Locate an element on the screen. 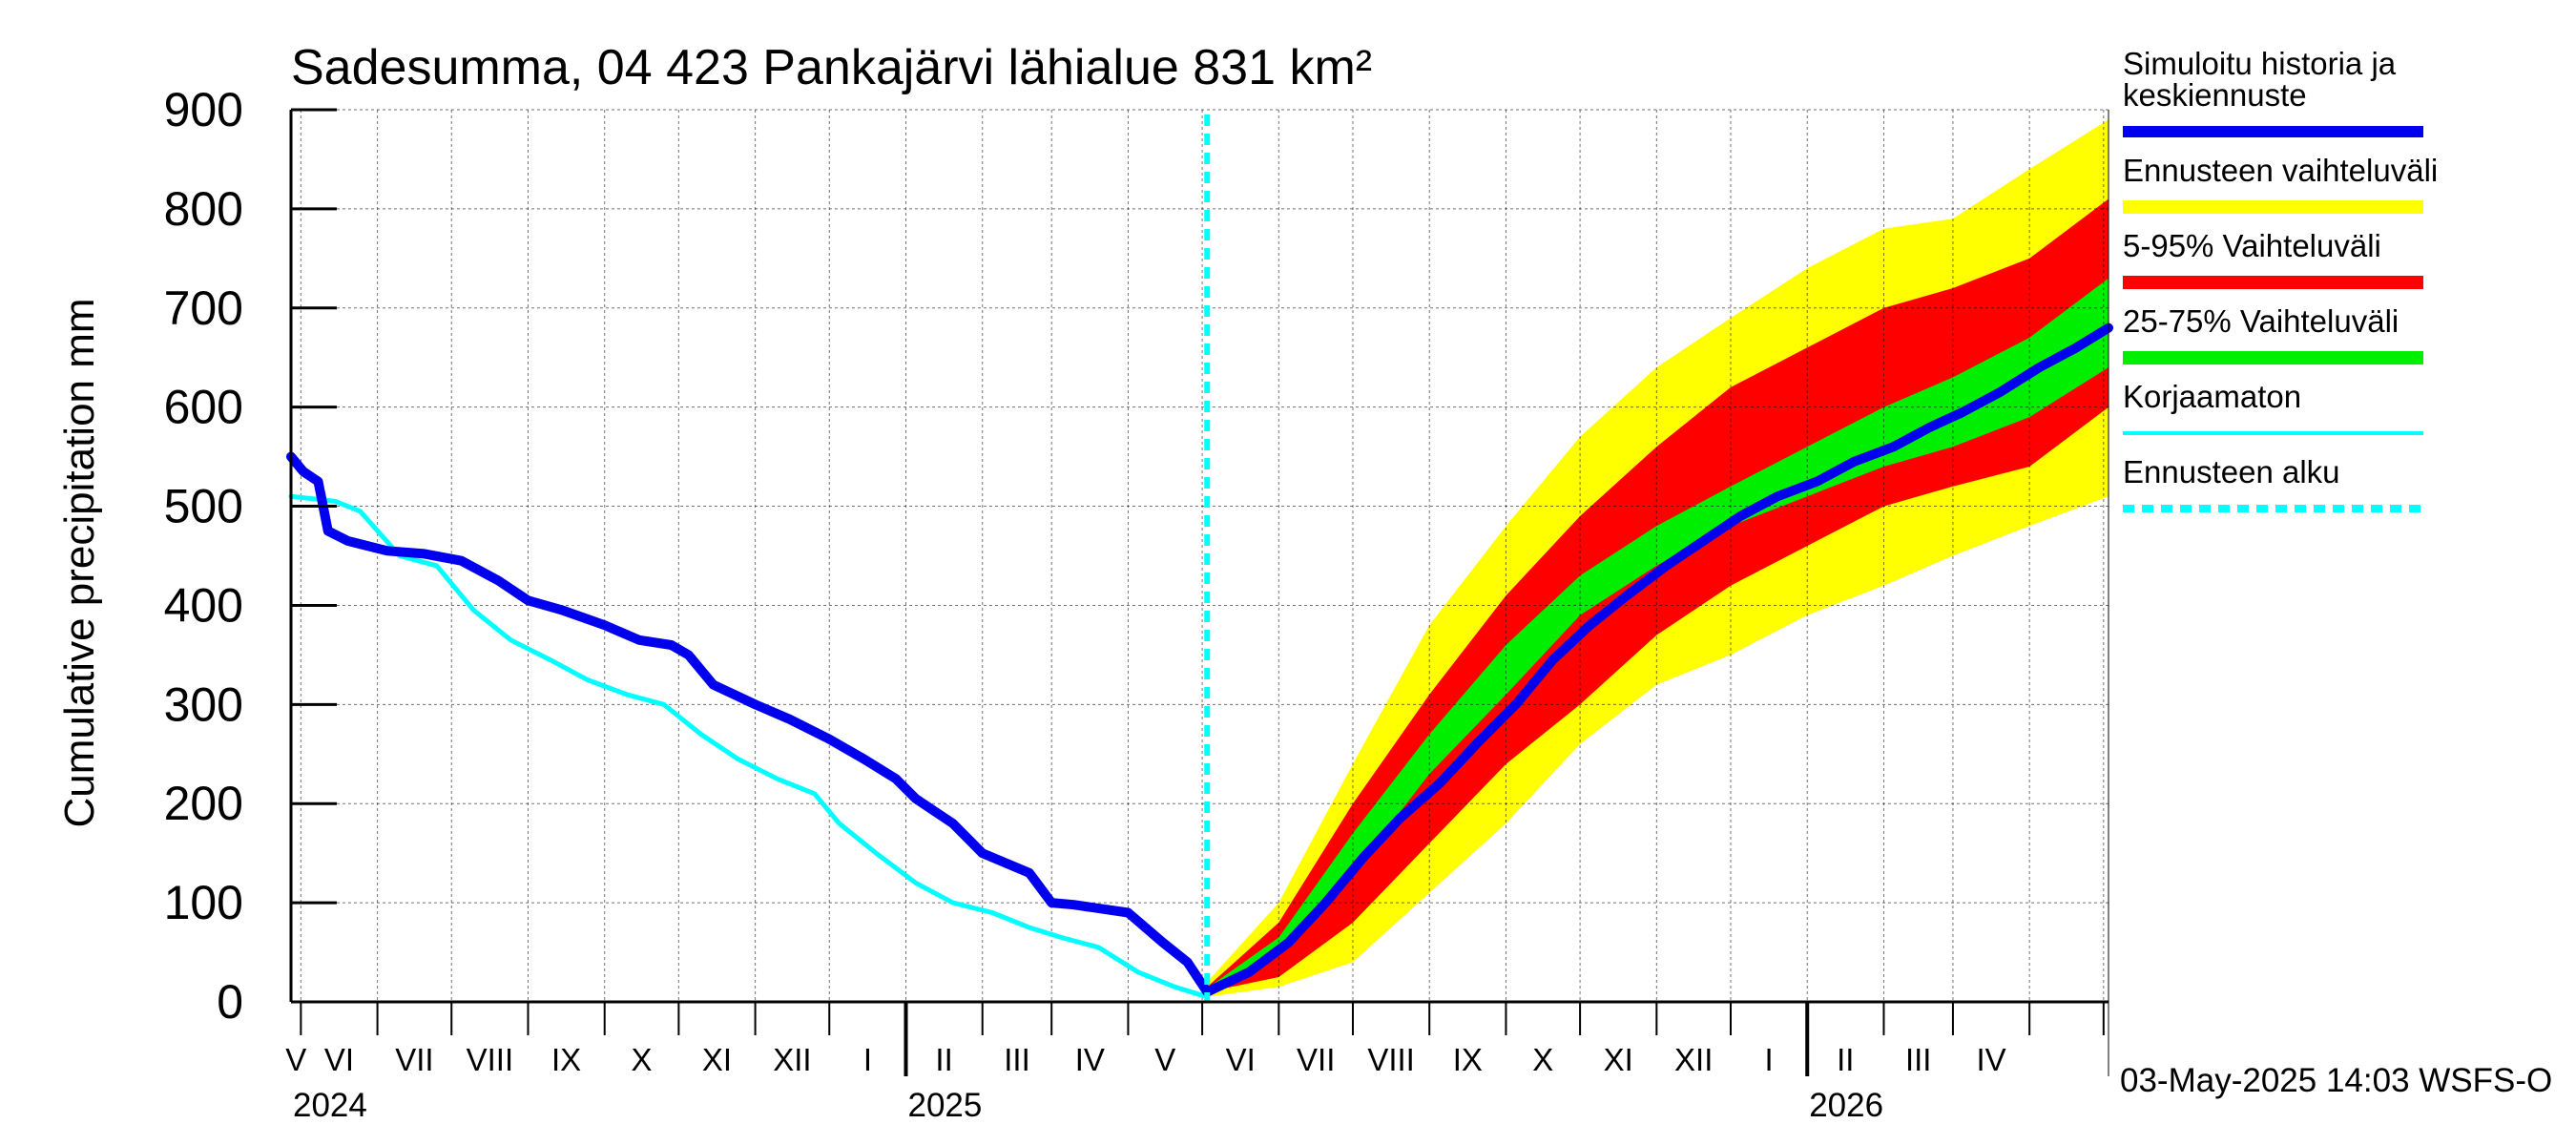 The width and height of the screenshot is (2576, 1145). legend-label: 25-75% Vaihteluväli is located at coordinates (2261, 321).